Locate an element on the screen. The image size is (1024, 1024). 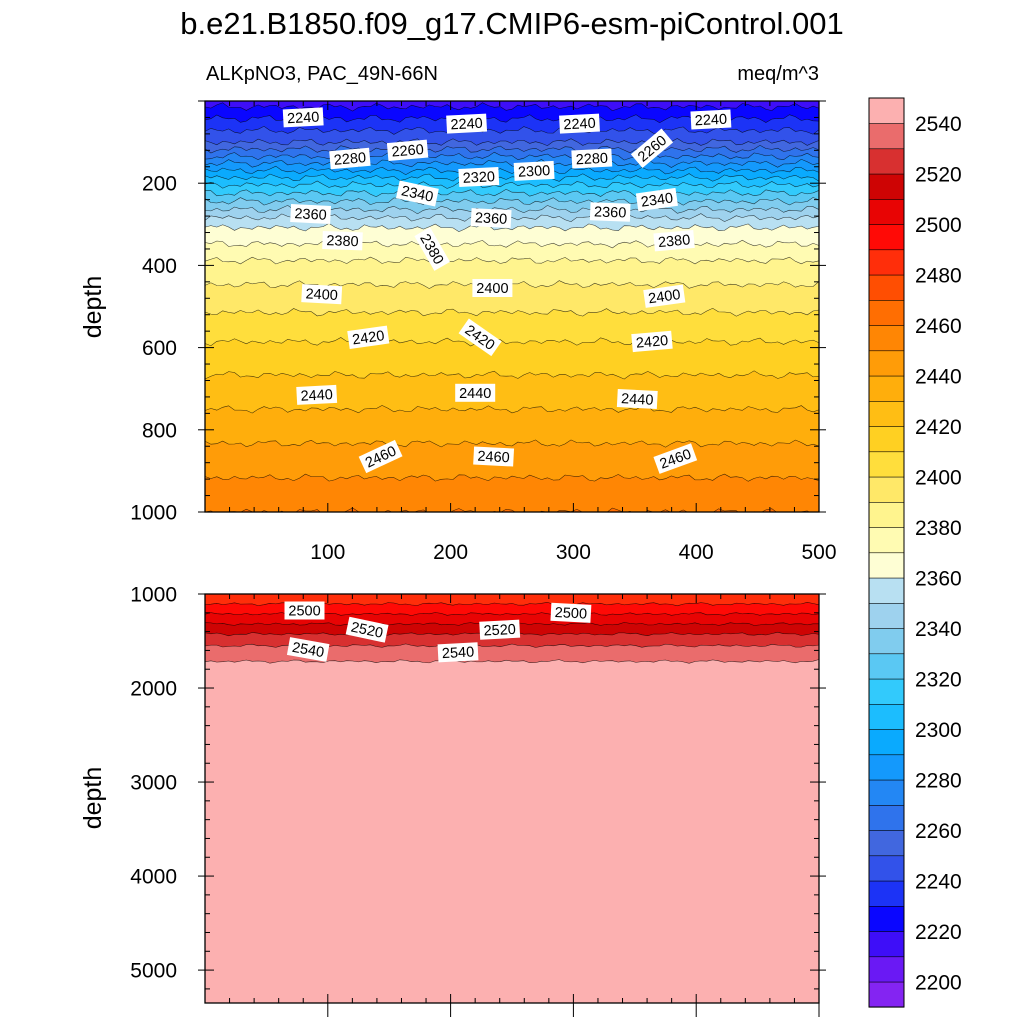
lower-y-axis-label: depth is located at coordinates (93, 798).